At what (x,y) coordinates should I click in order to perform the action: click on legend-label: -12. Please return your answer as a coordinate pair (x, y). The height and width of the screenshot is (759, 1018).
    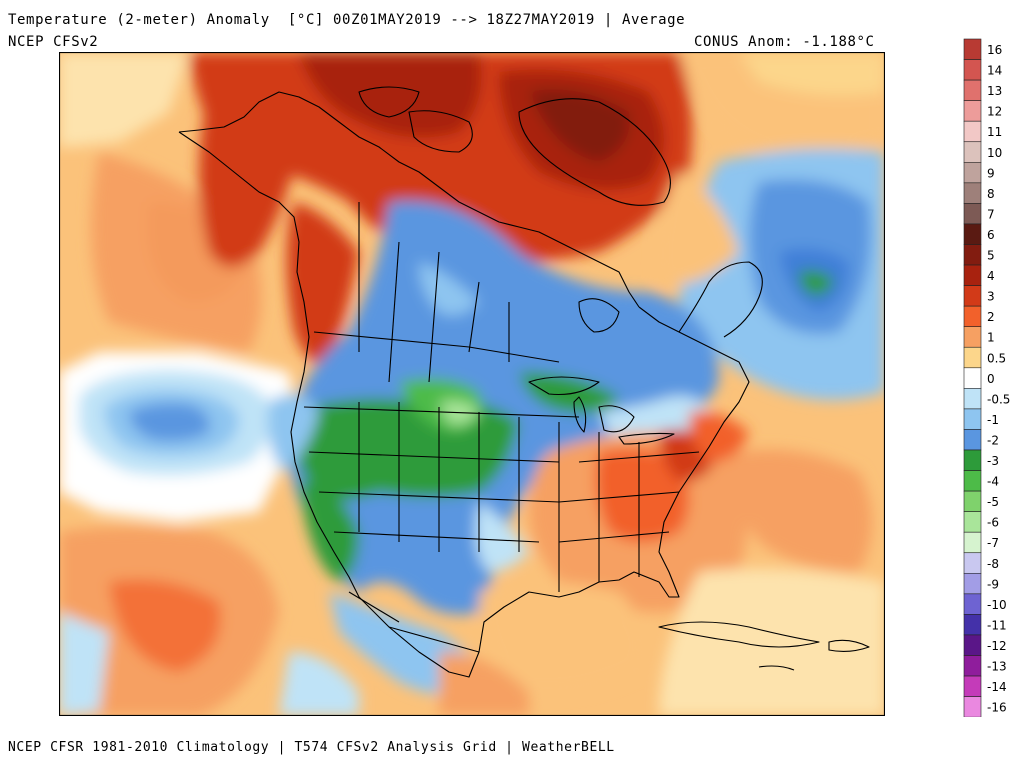
    Looking at the image, I should click on (997, 646).